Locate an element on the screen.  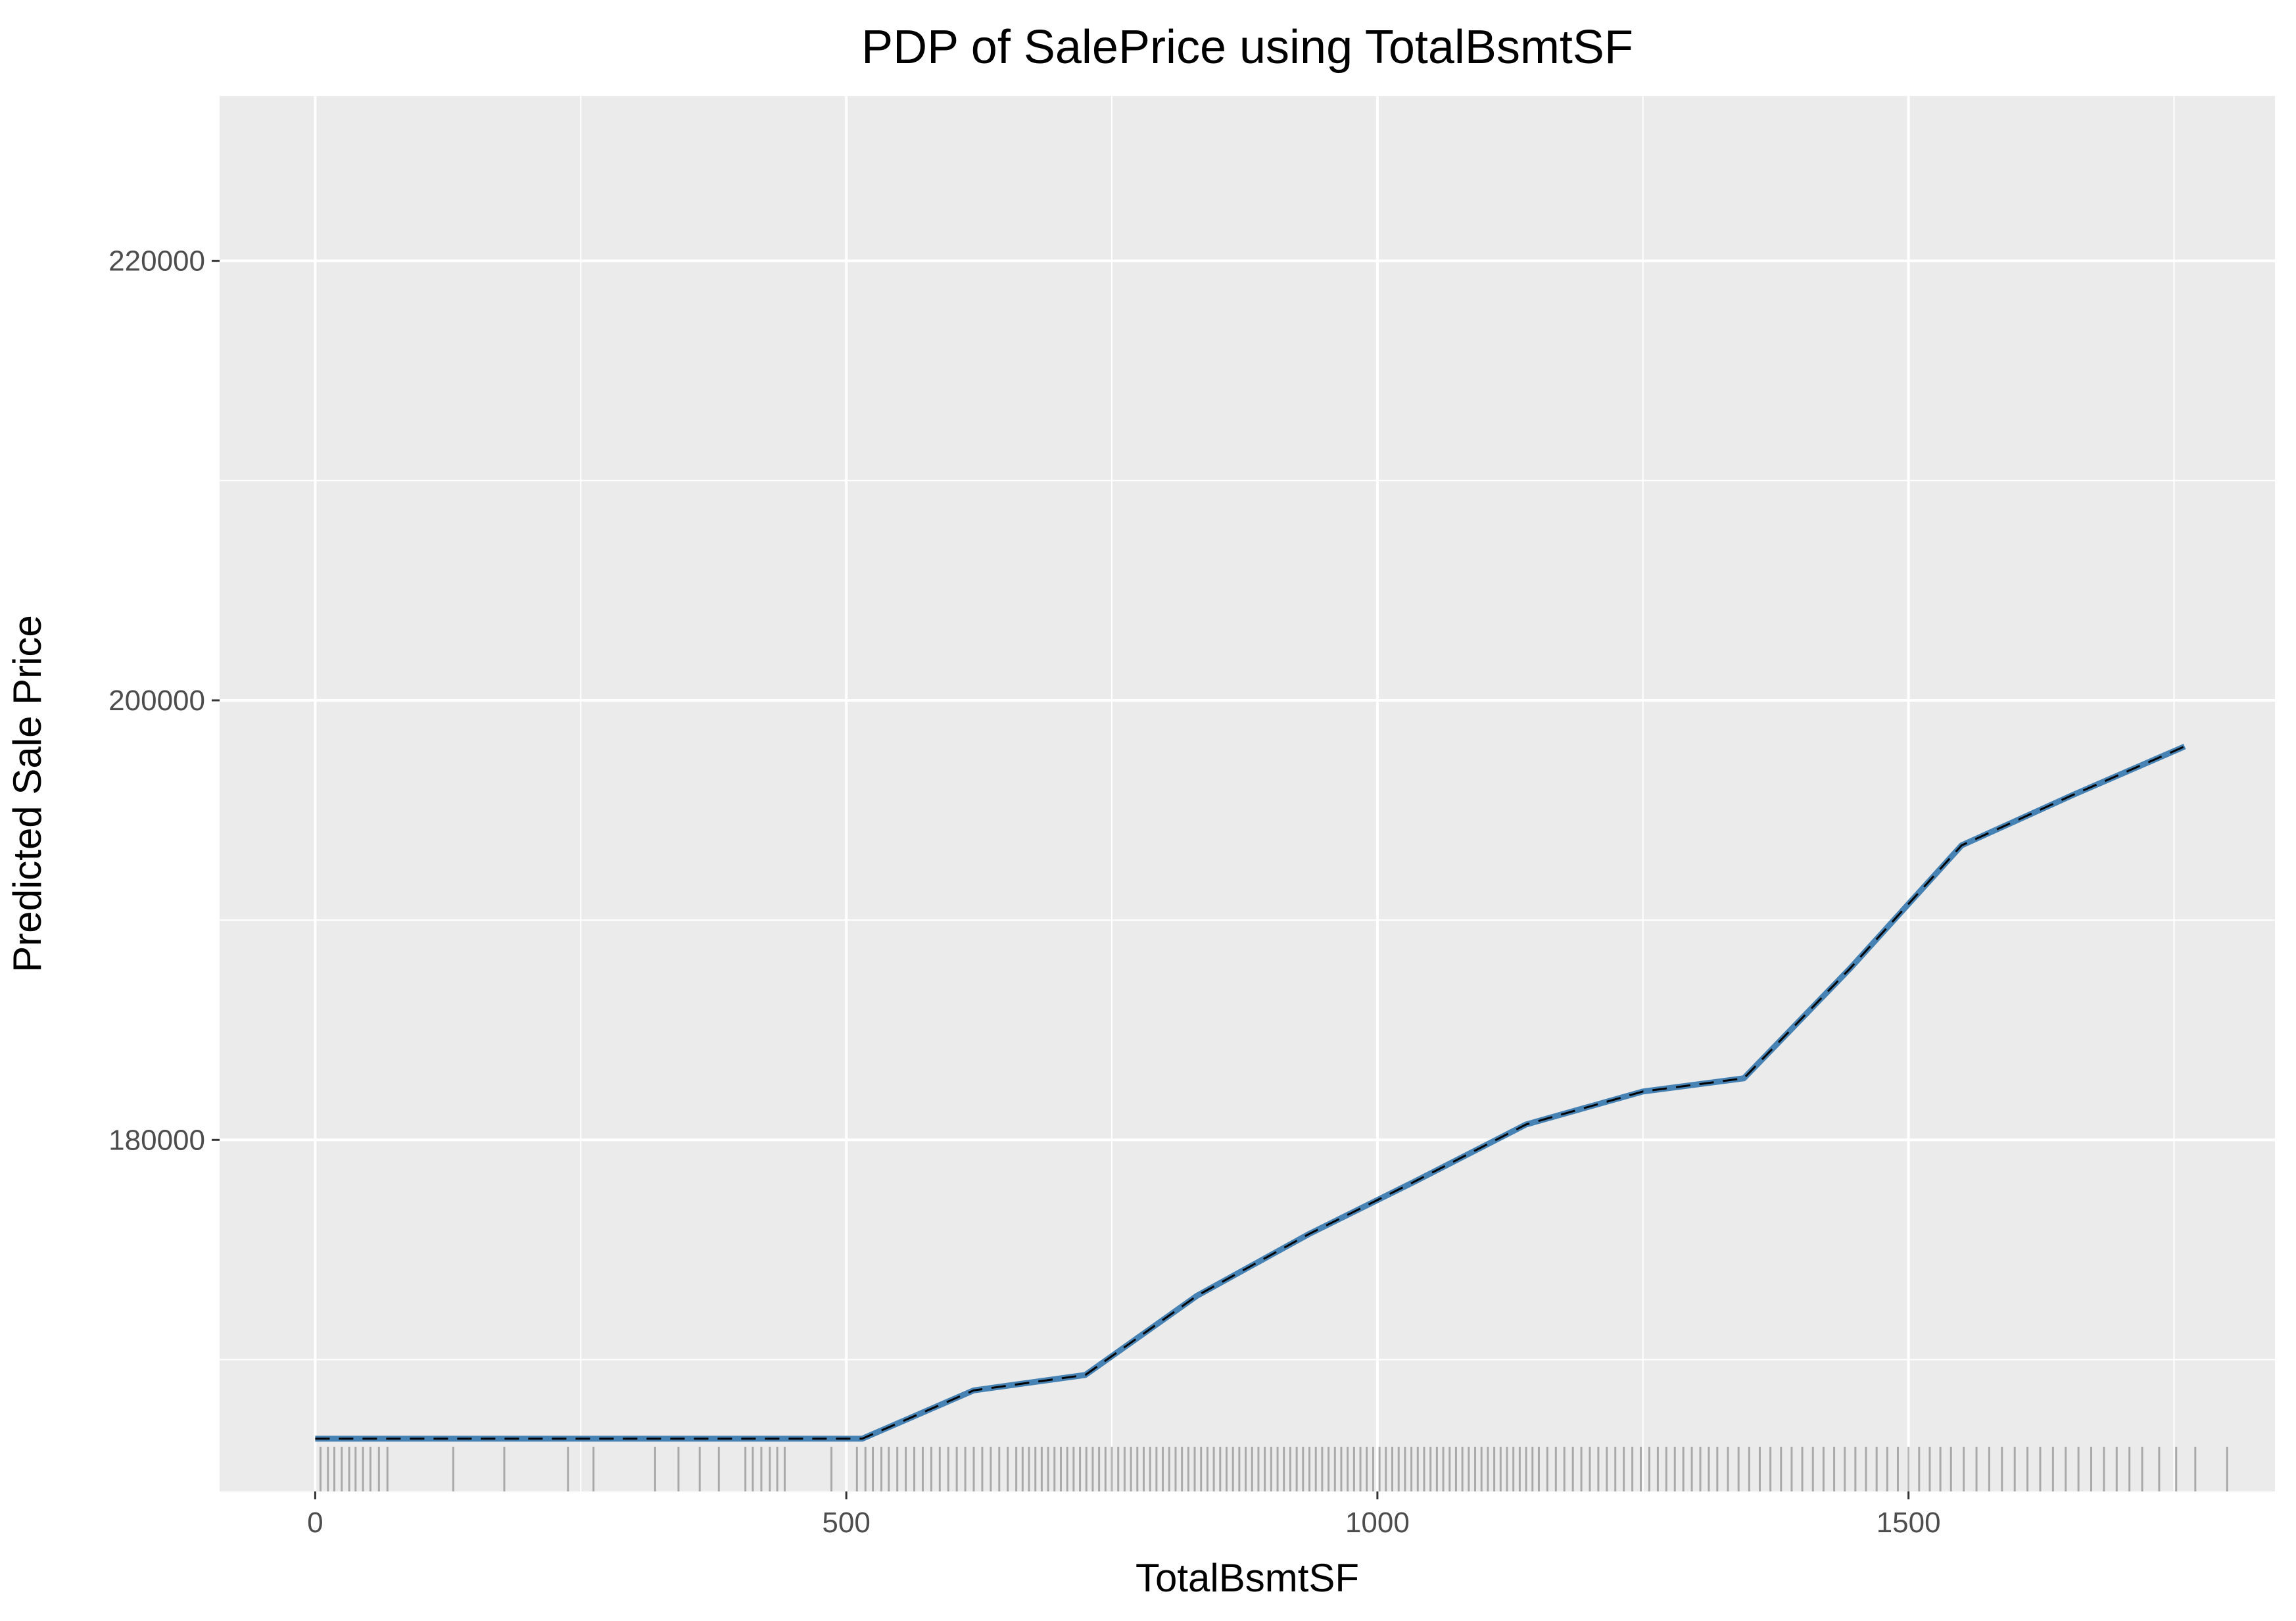
y-tick-label: 220000 is located at coordinates (156, 261).